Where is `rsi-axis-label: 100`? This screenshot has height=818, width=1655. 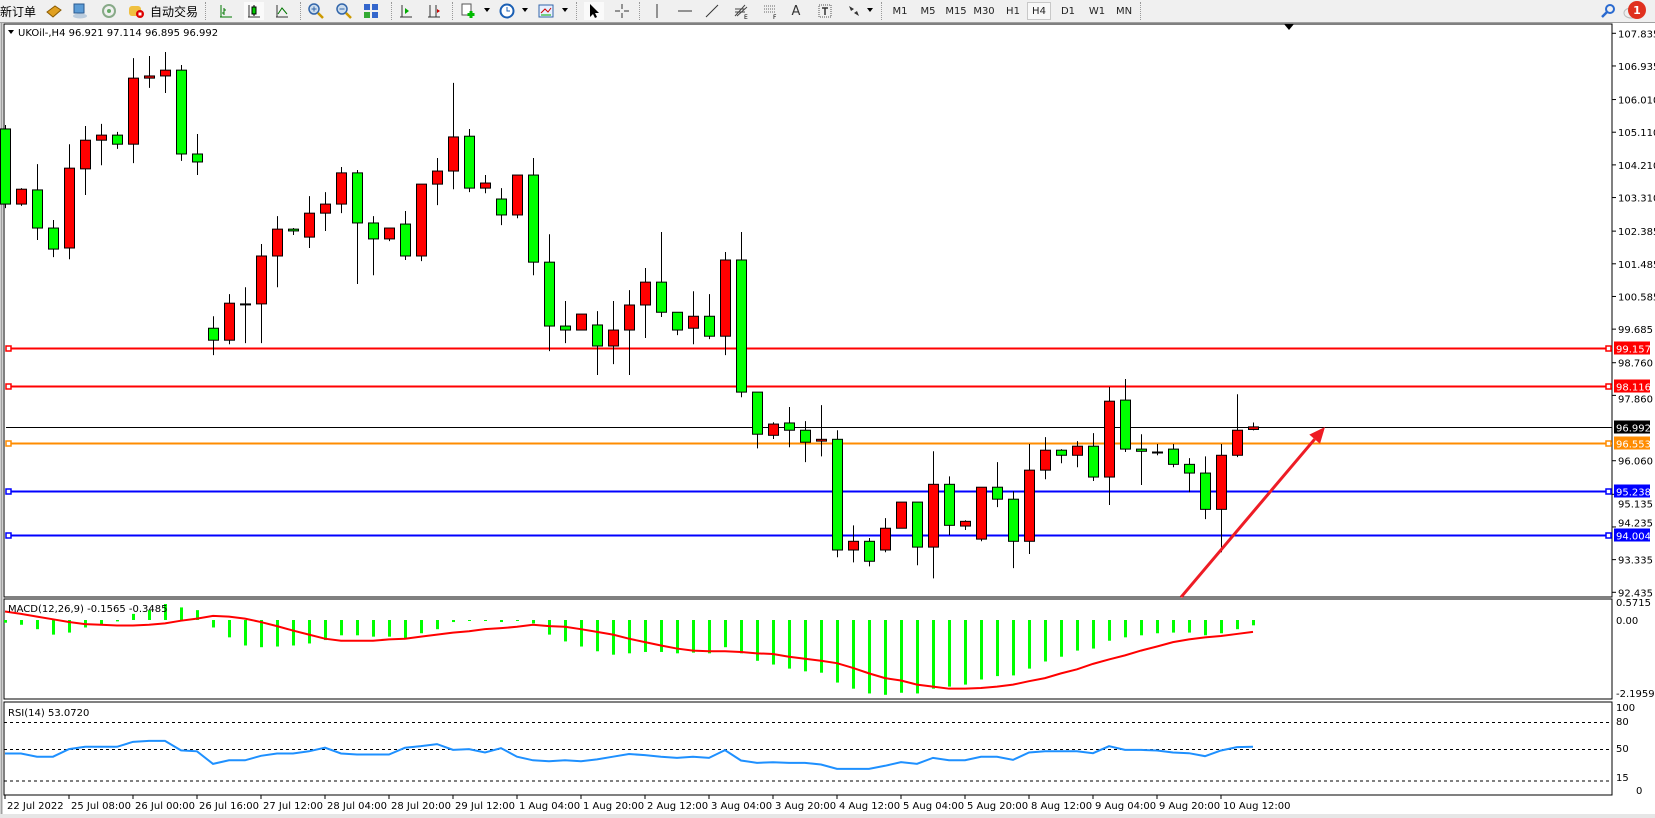 rsi-axis-label: 100 is located at coordinates (1625, 708).